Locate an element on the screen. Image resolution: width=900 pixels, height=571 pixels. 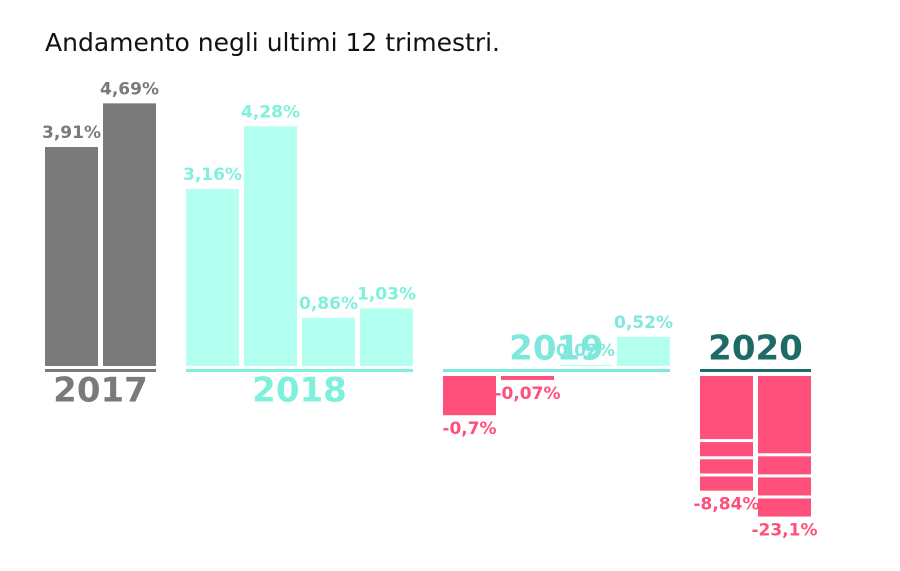
year-label: 2020 is located at coordinates (755, 349).